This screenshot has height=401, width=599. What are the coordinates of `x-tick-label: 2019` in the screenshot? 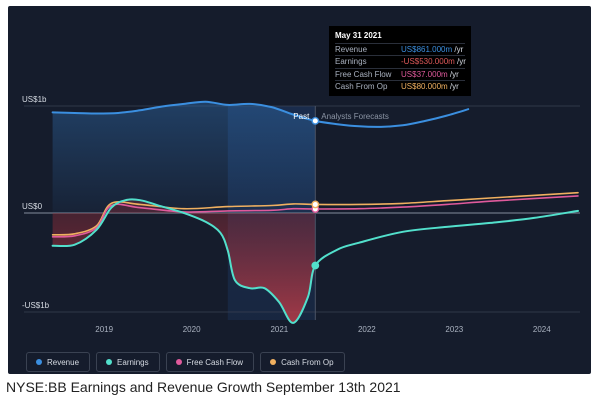 It's located at (104, 329).